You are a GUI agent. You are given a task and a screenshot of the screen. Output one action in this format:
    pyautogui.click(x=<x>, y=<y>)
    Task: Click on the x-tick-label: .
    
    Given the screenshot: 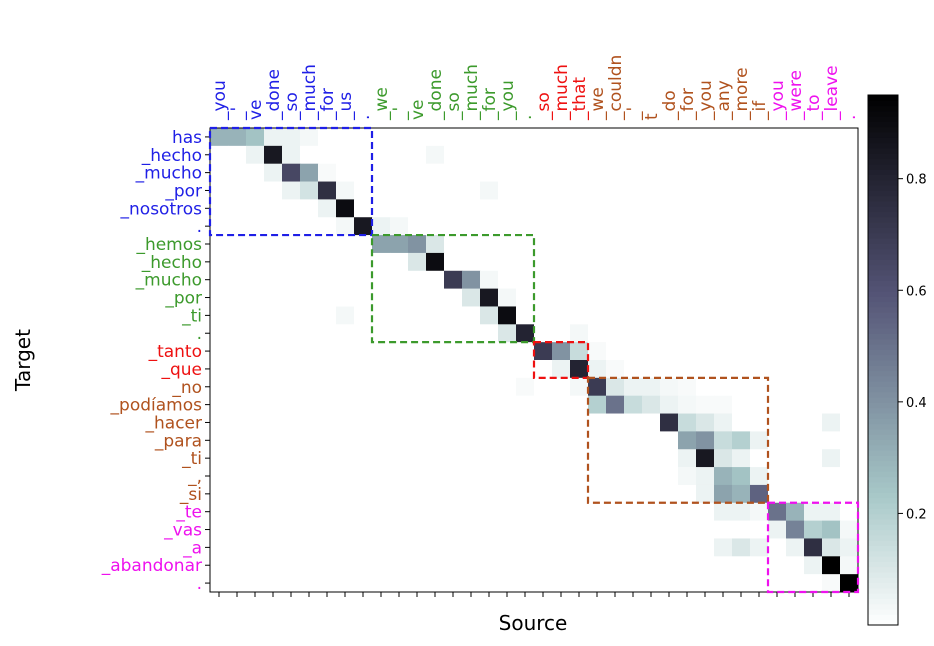 What is the action you would take?
    pyautogui.click(x=364, y=117)
    